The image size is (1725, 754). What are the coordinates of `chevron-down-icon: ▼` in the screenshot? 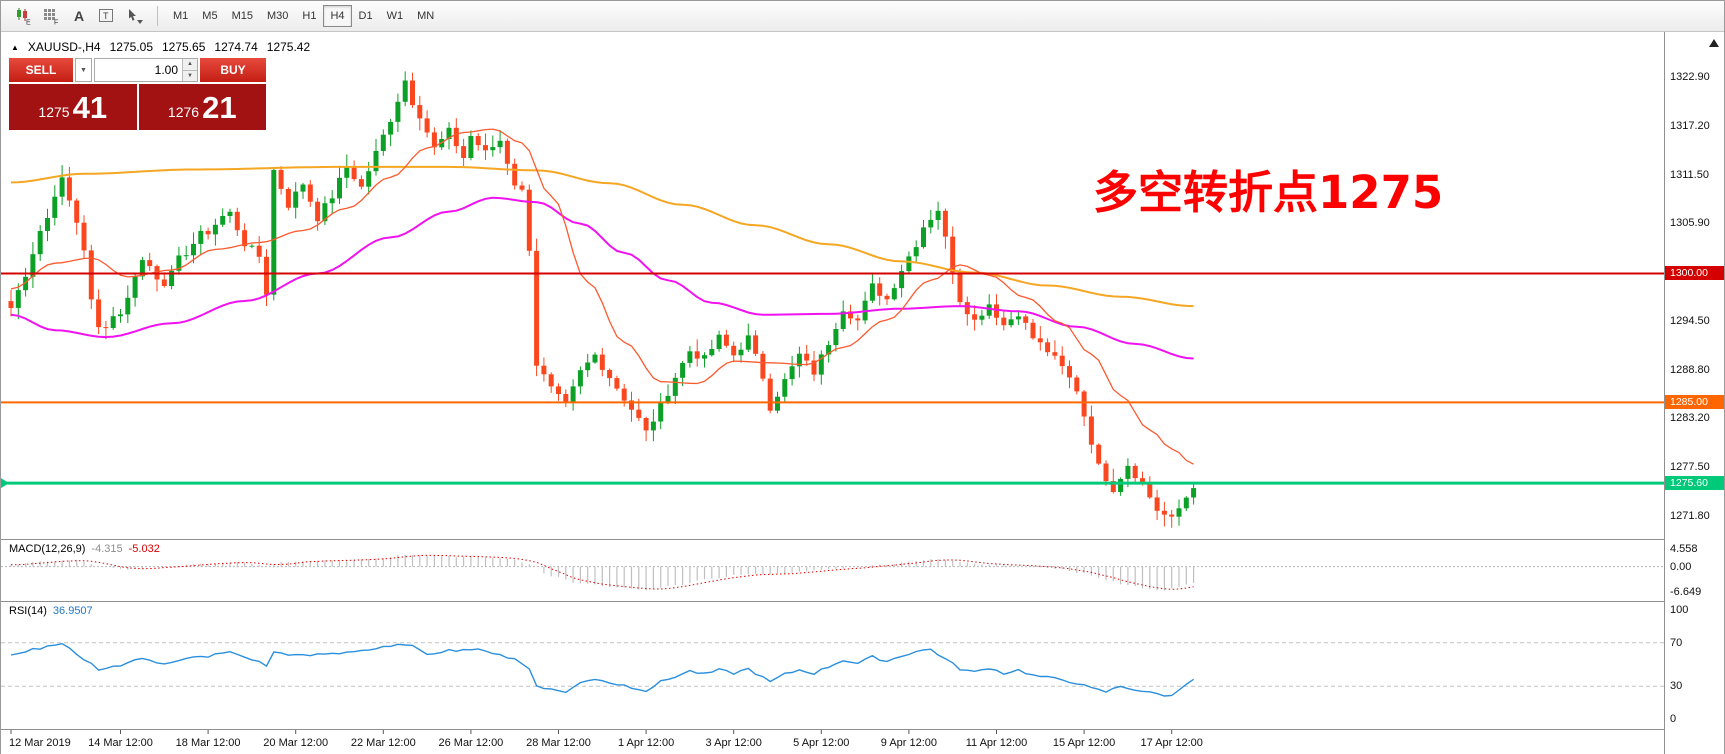 It's located at (83, 70).